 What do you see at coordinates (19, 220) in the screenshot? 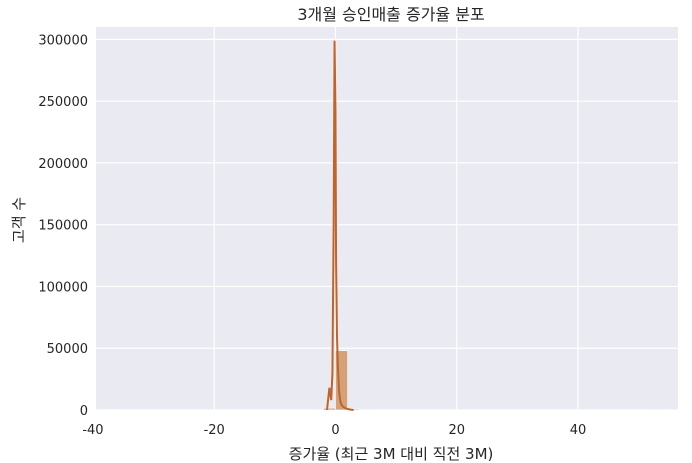
I see `y-axis-title: 고객 수` at bounding box center [19, 220].